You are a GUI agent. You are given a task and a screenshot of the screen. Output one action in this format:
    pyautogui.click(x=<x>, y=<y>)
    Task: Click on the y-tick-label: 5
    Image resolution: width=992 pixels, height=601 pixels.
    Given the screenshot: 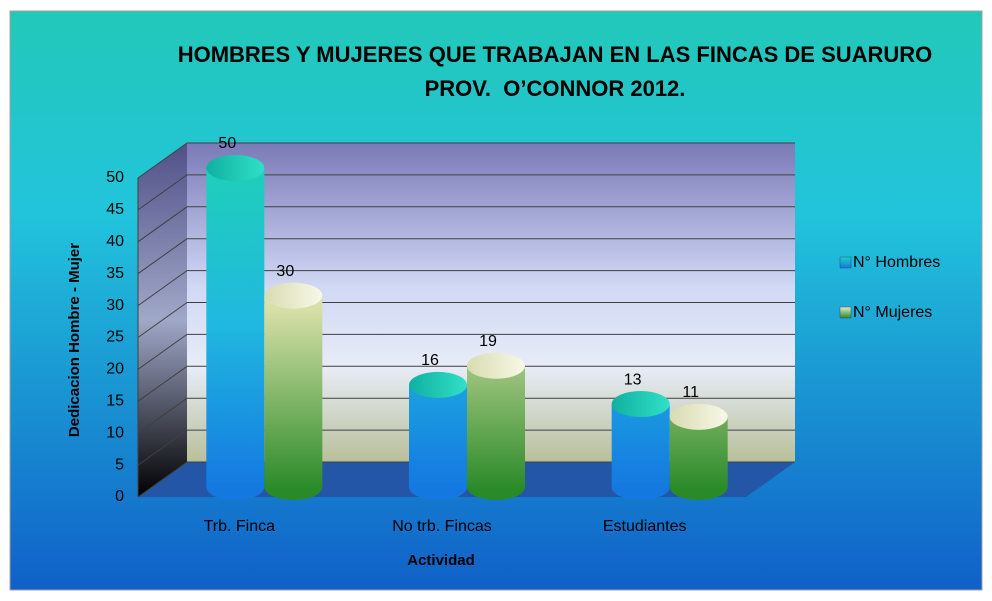 What is the action you would take?
    pyautogui.click(x=119, y=464)
    